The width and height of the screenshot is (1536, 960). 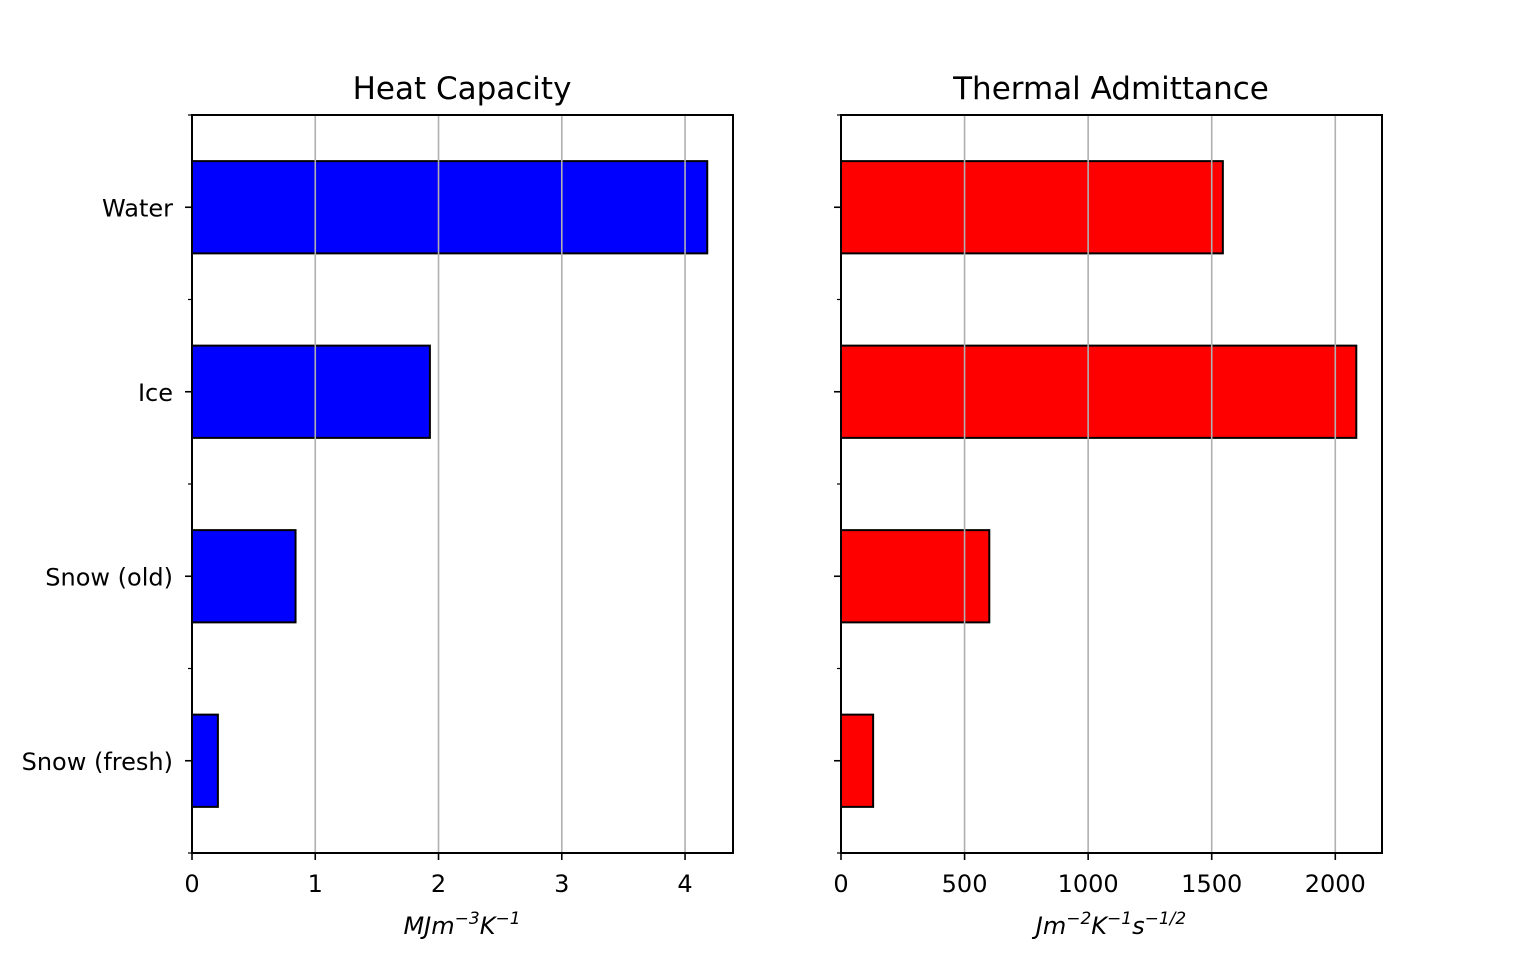 What do you see at coordinates (965, 884) in the screenshot?
I see `x-tick-label: 500` at bounding box center [965, 884].